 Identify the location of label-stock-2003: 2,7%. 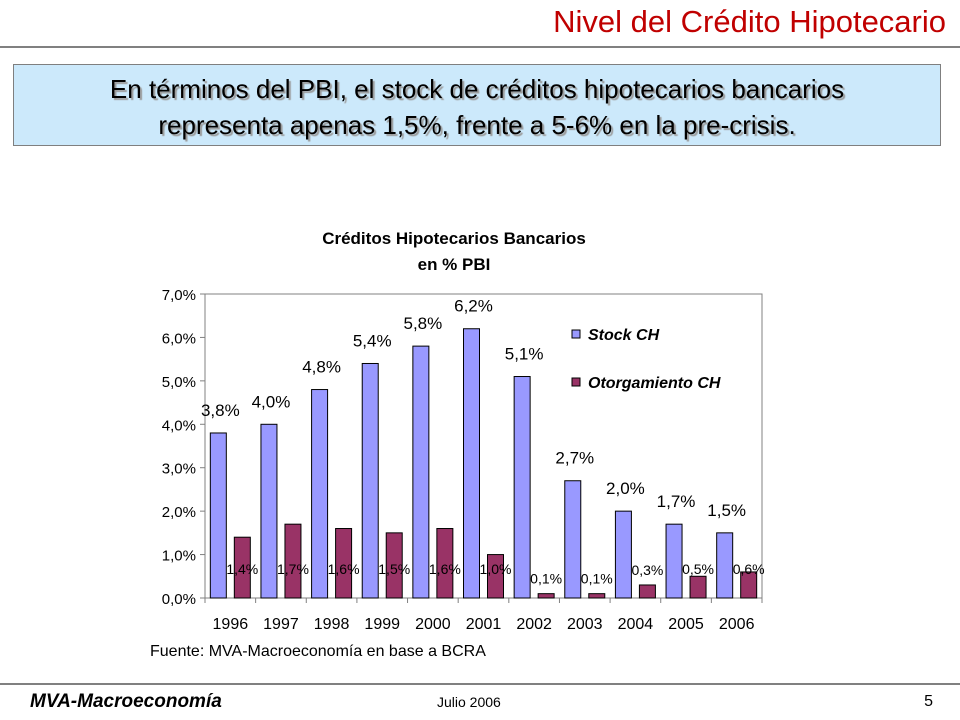
(574, 458).